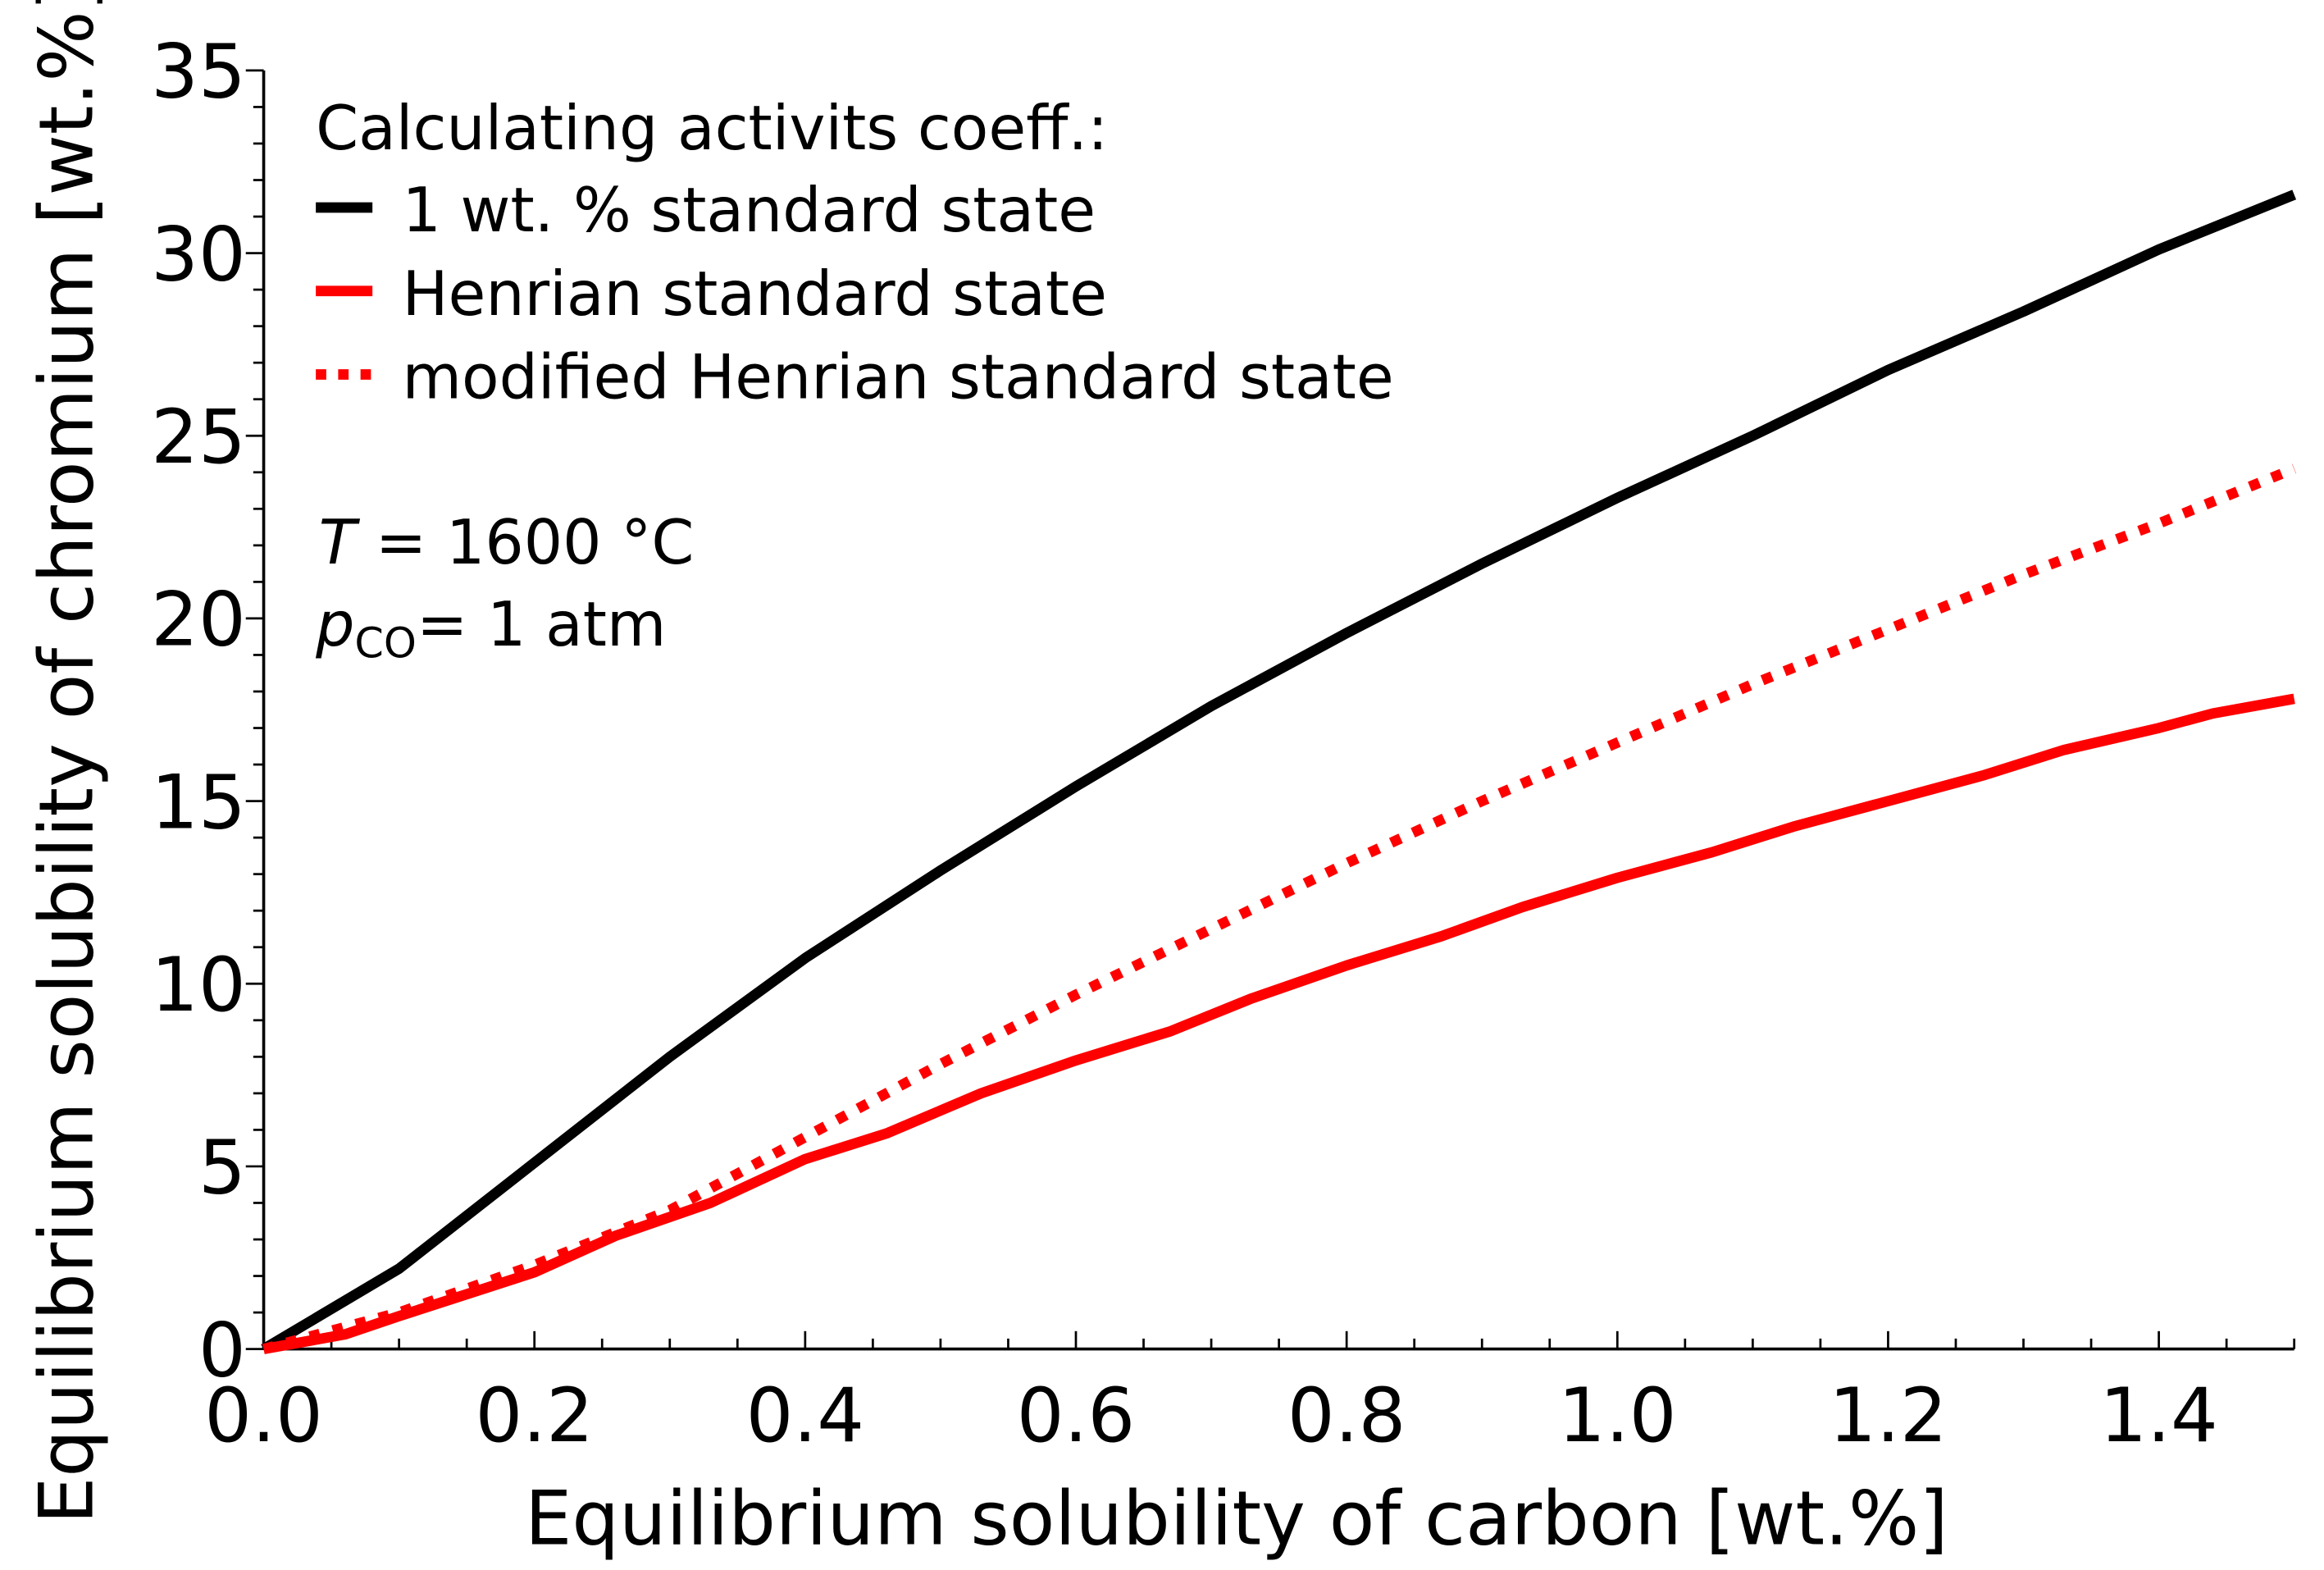 Image resolution: width=2324 pixels, height=1570 pixels. I want to click on legend-label-1: Henrian standard state, so click(754, 294).